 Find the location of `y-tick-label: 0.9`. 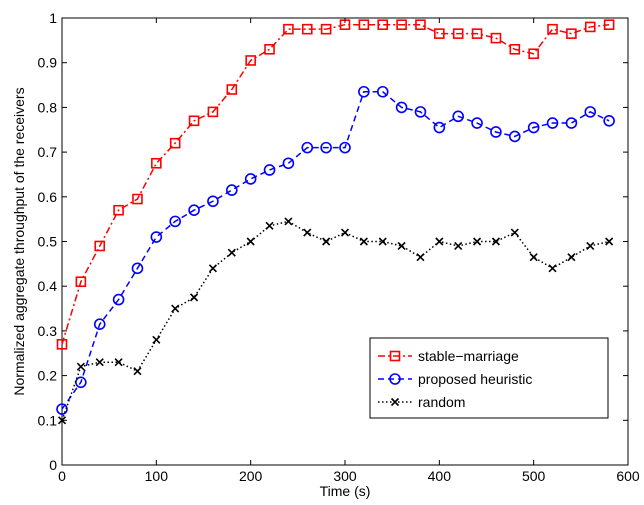

y-tick-label: 0.9 is located at coordinates (48, 63).